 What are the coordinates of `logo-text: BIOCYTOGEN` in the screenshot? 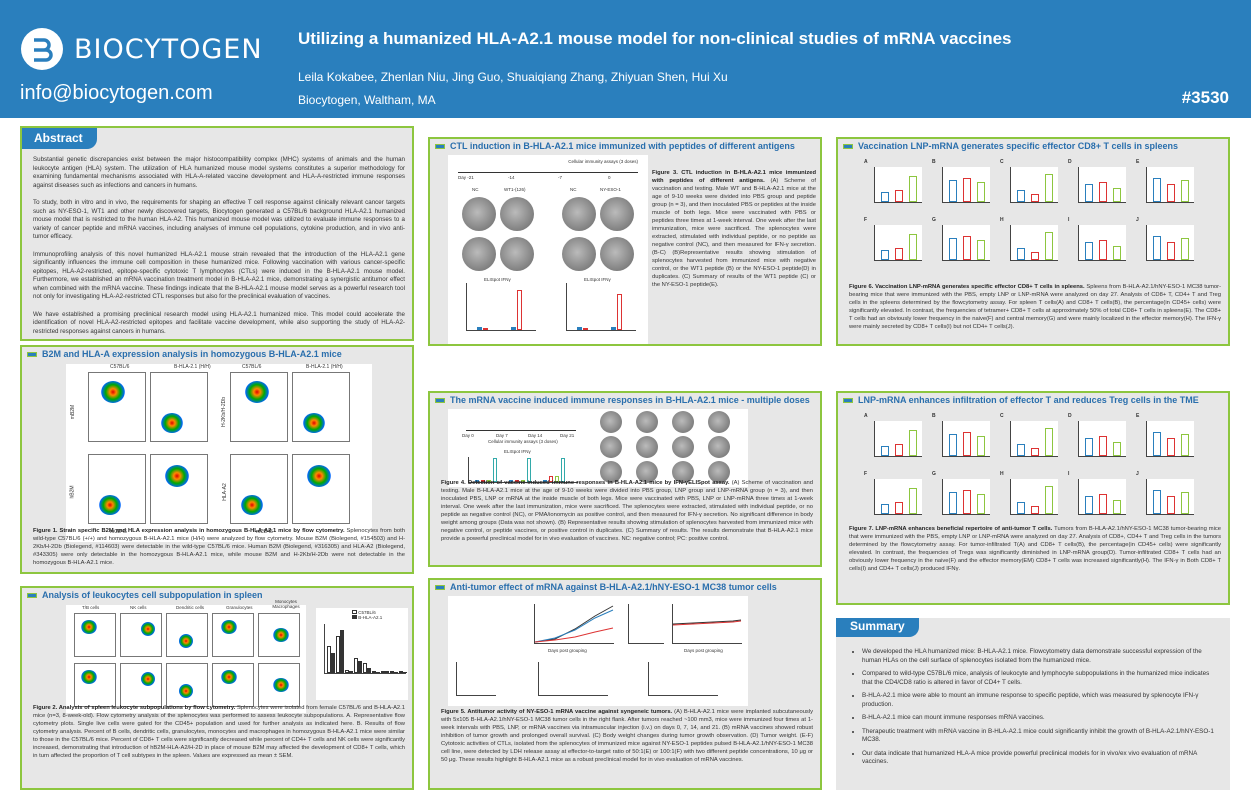 It's located at (168, 49).